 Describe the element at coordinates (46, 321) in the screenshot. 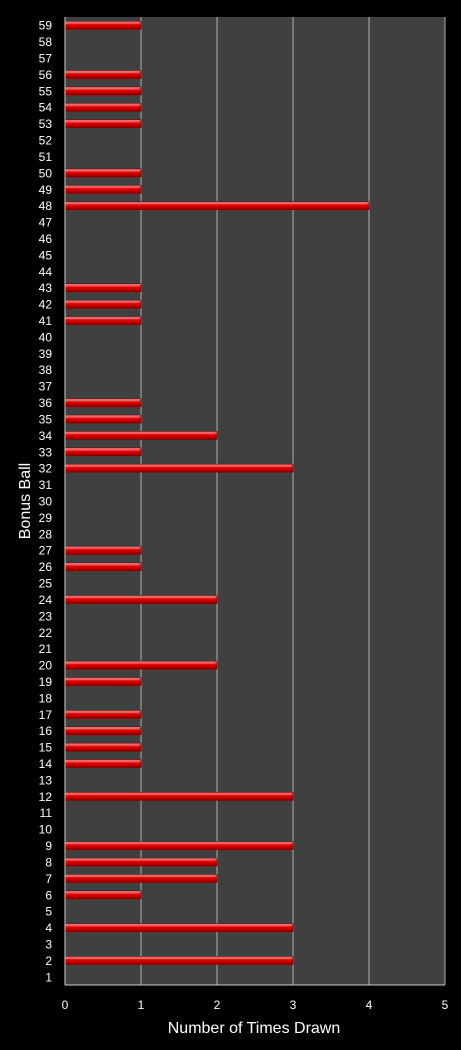

I see `y-tick-label: 41` at that location.